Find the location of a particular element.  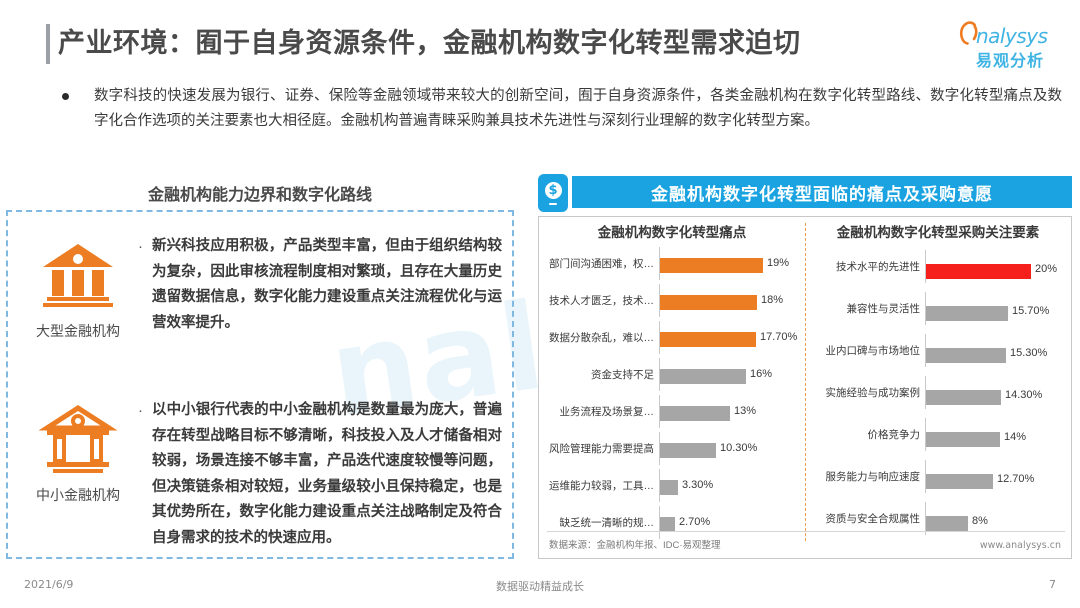

bar-track: 14% is located at coordinates (997, 434).